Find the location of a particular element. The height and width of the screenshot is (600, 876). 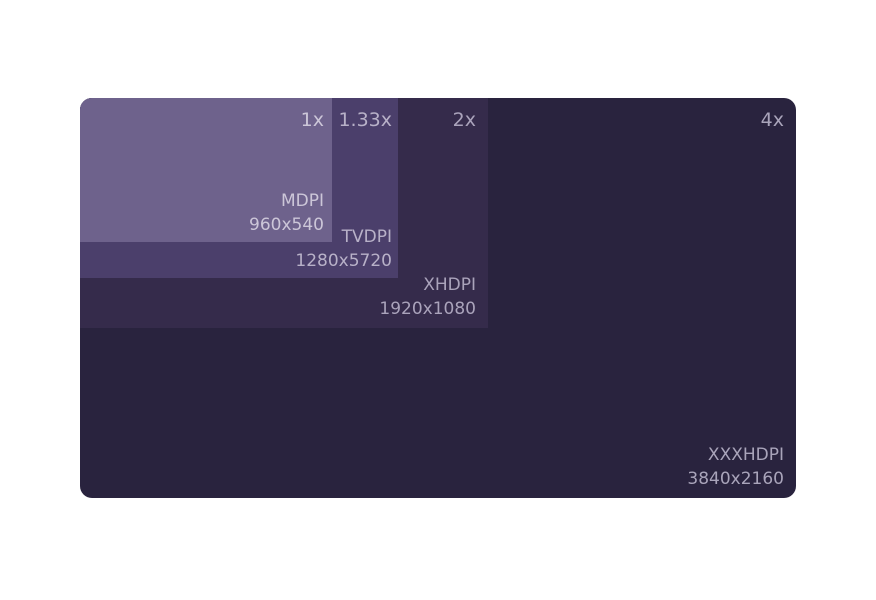

density-name-xhdpi: XHDPI is located at coordinates (449, 285).